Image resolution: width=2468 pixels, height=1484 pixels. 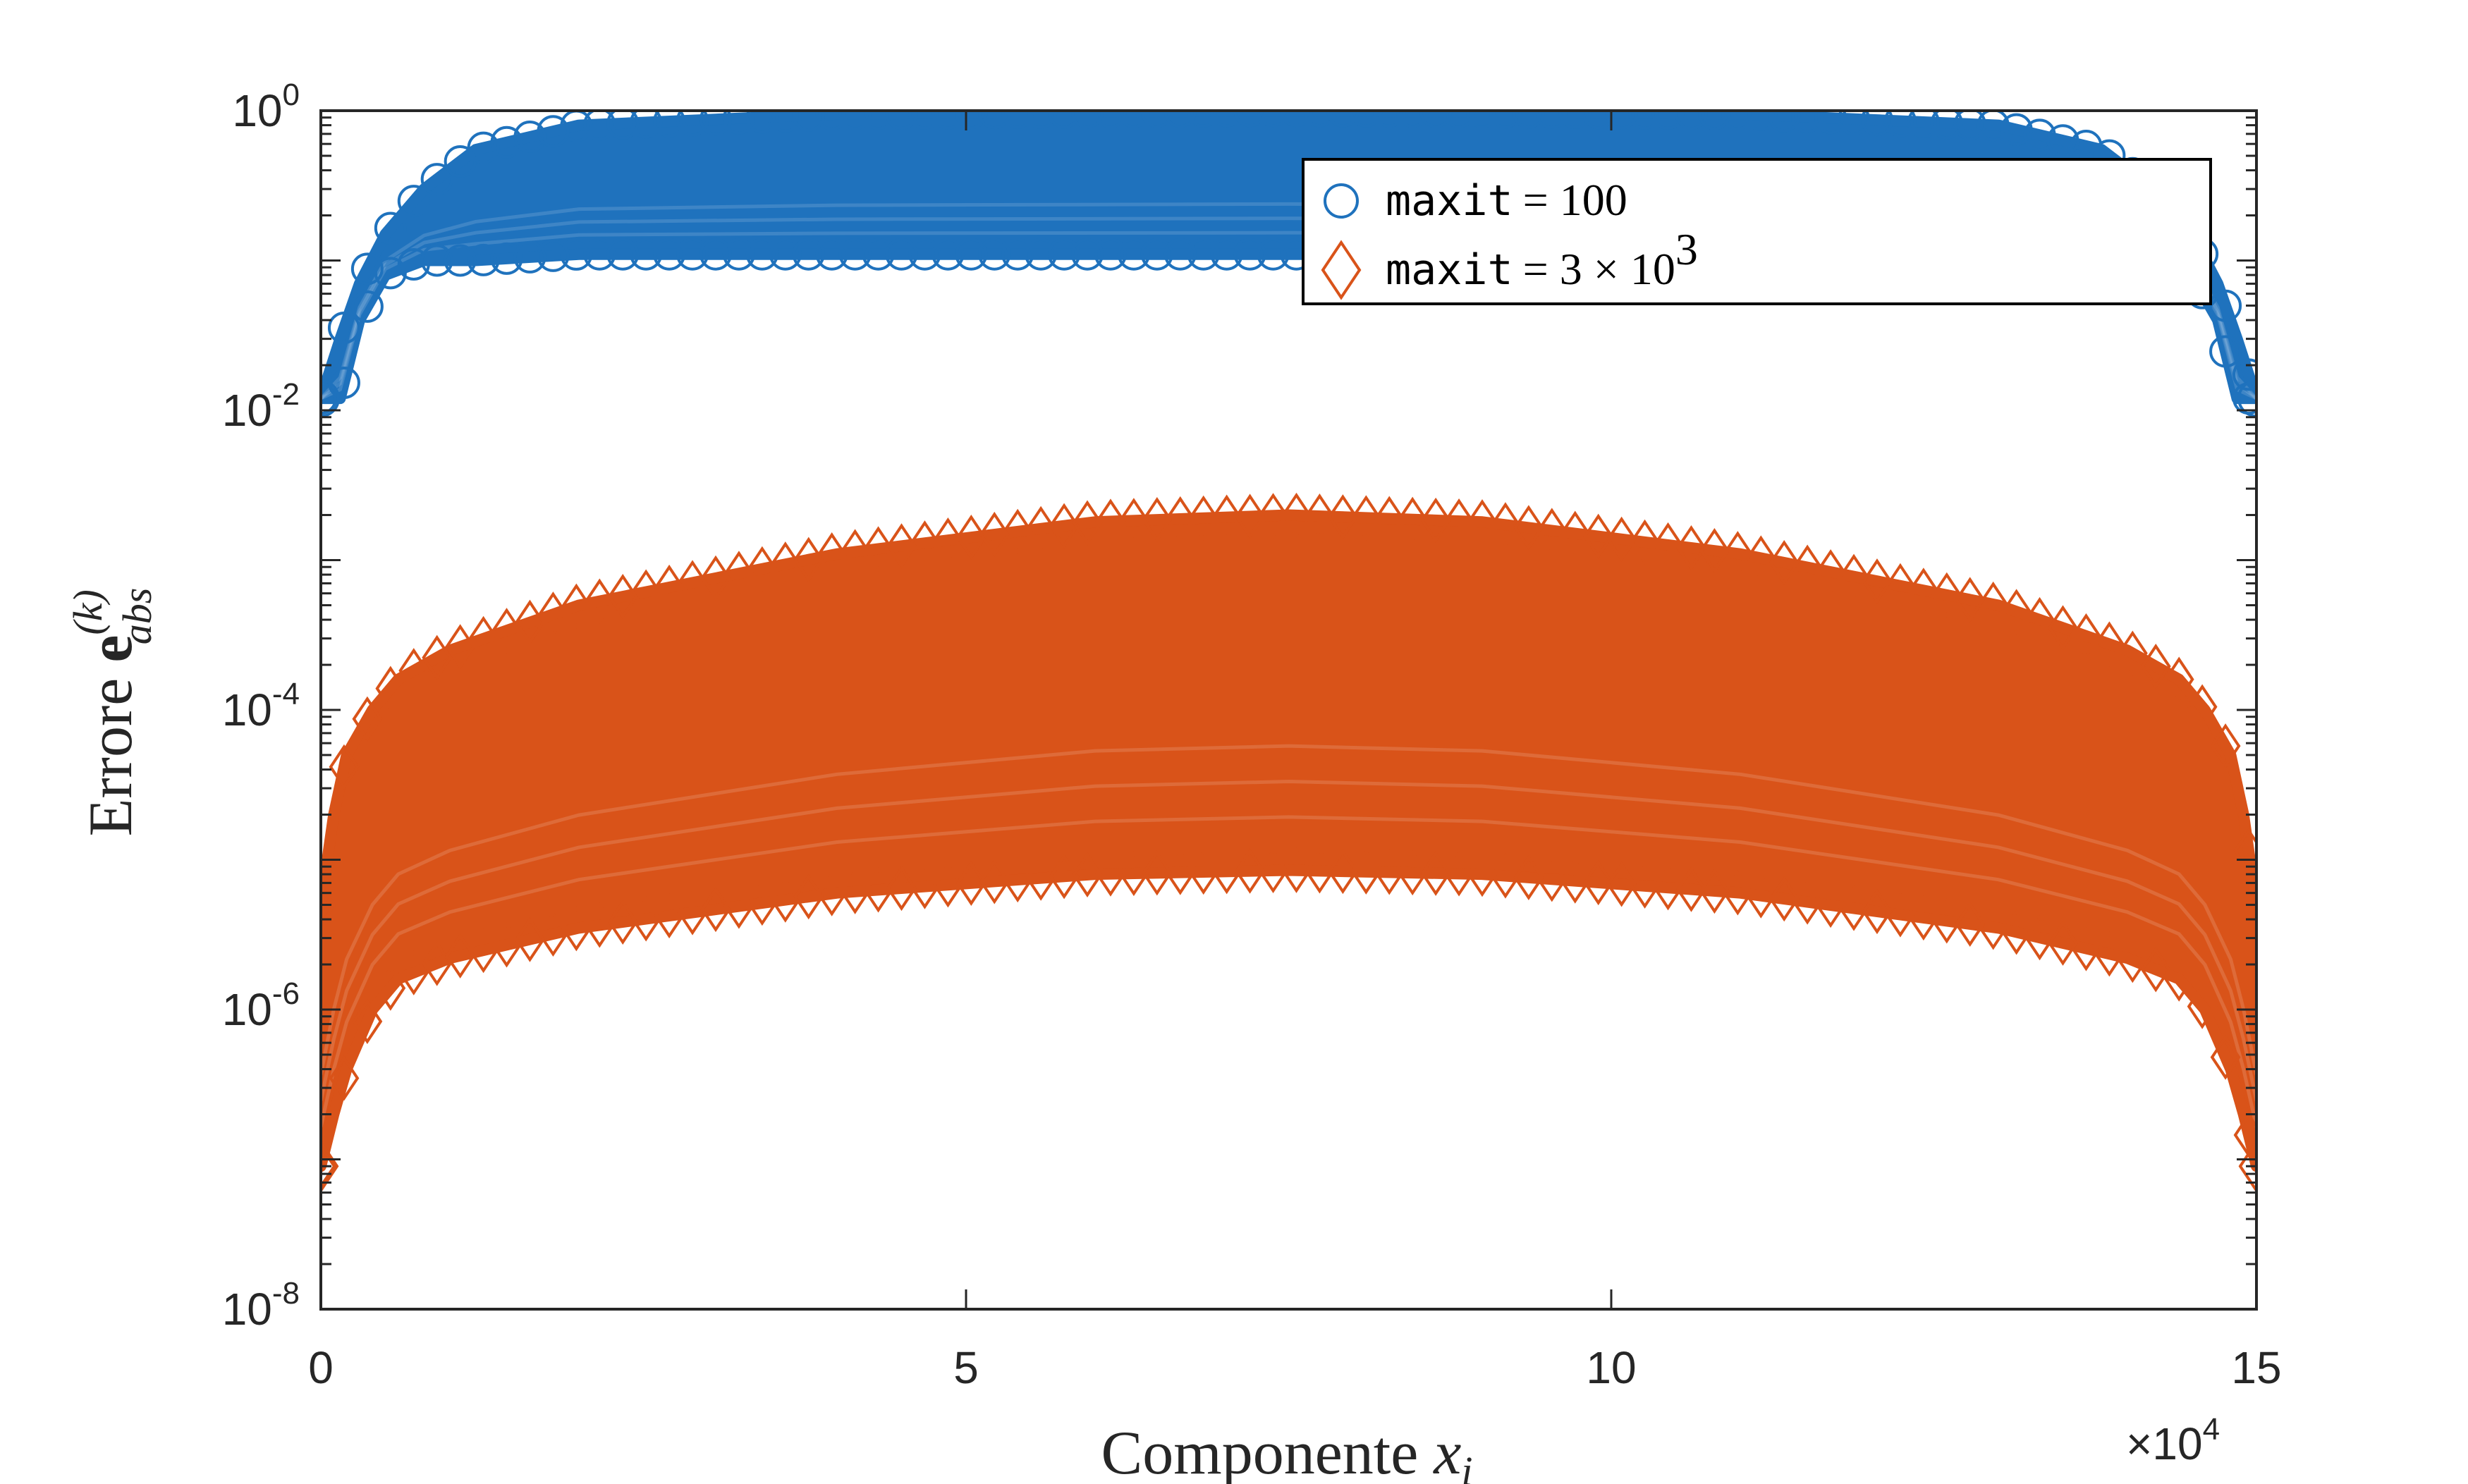 What do you see at coordinates (1287, 1451) in the screenshot?
I see `x-axis-title: Componente xi` at bounding box center [1287, 1451].